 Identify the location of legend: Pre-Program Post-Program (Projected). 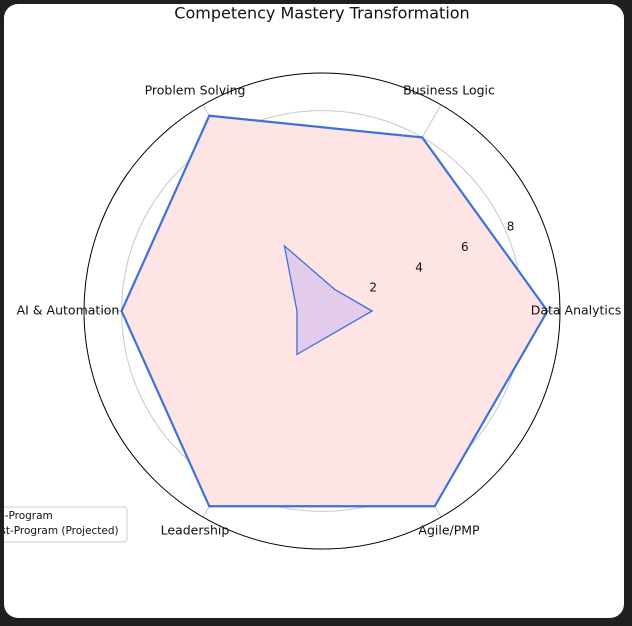
(64, 524).